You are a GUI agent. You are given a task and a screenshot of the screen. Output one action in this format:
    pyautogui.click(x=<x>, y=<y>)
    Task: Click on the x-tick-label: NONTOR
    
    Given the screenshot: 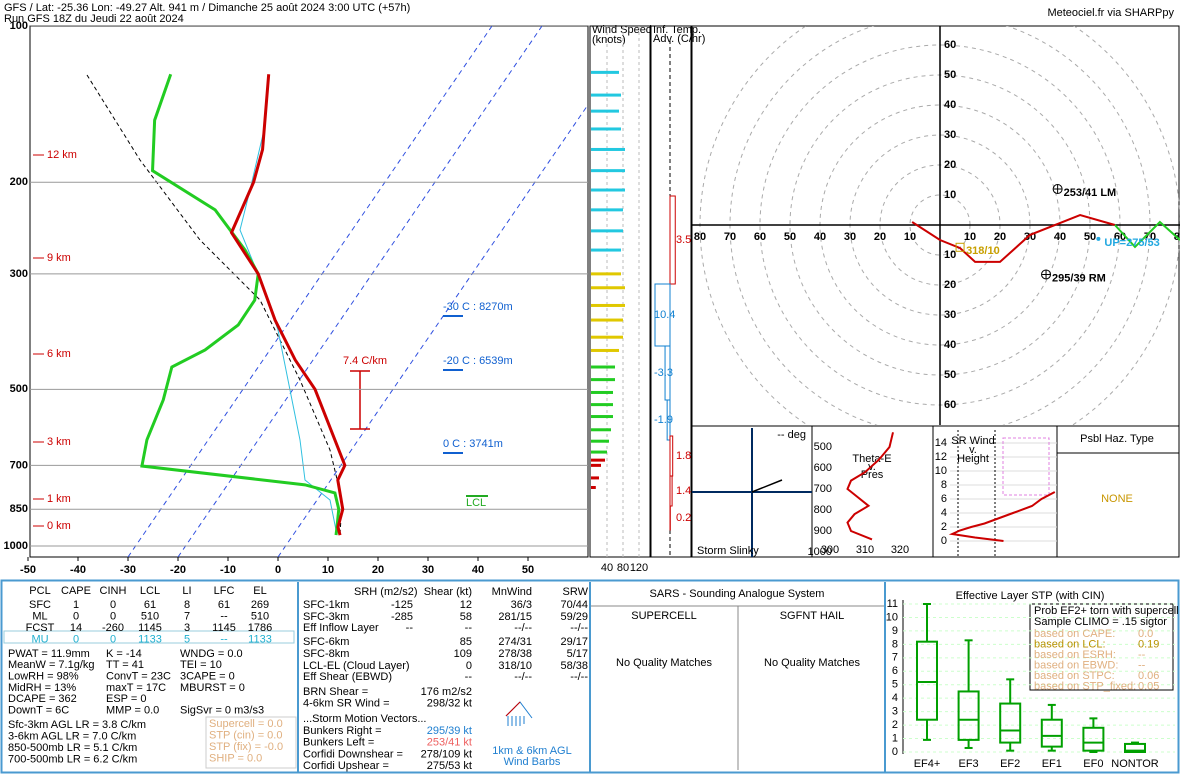 What is the action you would take?
    pyautogui.click(x=1135, y=764)
    